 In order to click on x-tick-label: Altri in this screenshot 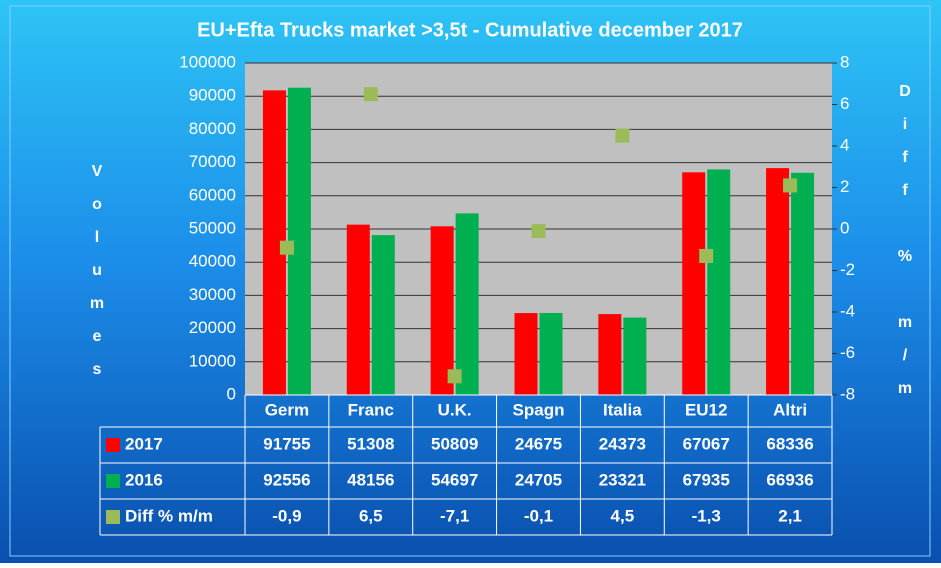, I will do `click(790, 409)`.